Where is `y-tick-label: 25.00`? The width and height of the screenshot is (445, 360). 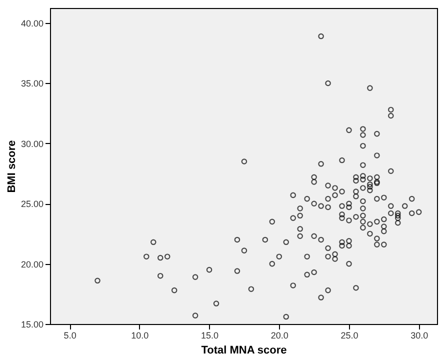 y-tick-label: 25.00 is located at coordinates (32, 204).